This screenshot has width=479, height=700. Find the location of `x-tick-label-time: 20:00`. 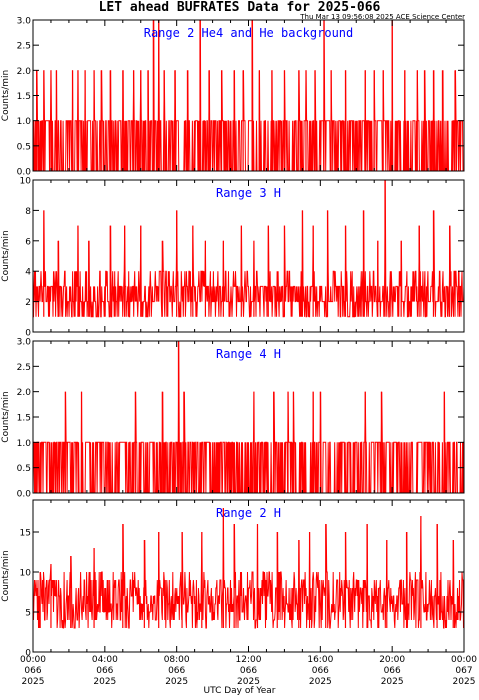

x-tick-label-time: 20:00 is located at coordinates (392, 660).